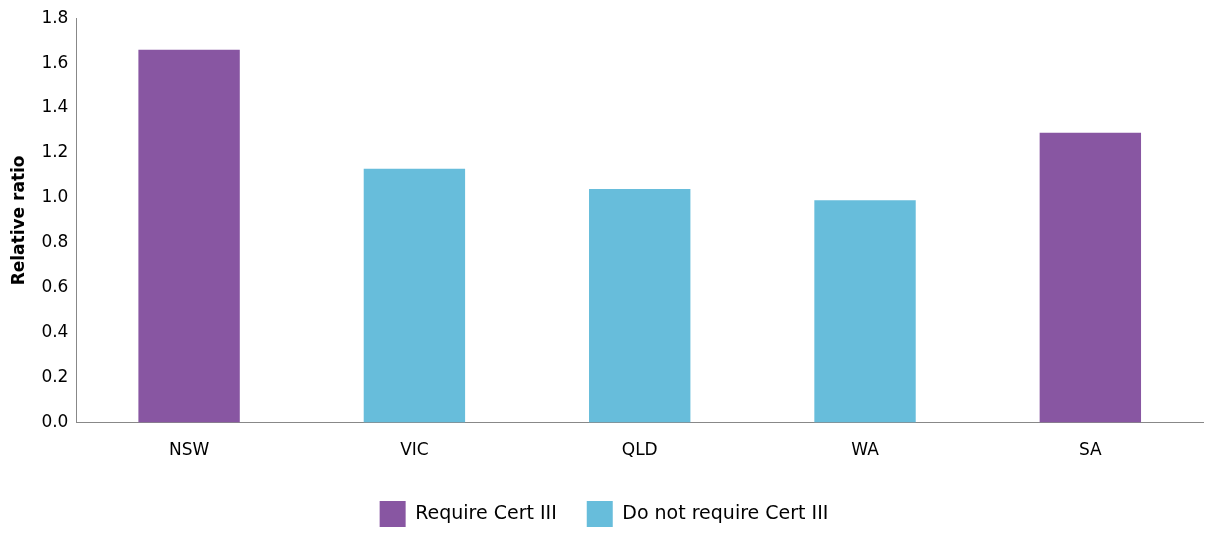 The image size is (1213, 537). Describe the element at coordinates (55, 421) in the screenshot. I see `y-tick-label: 0.0` at that location.